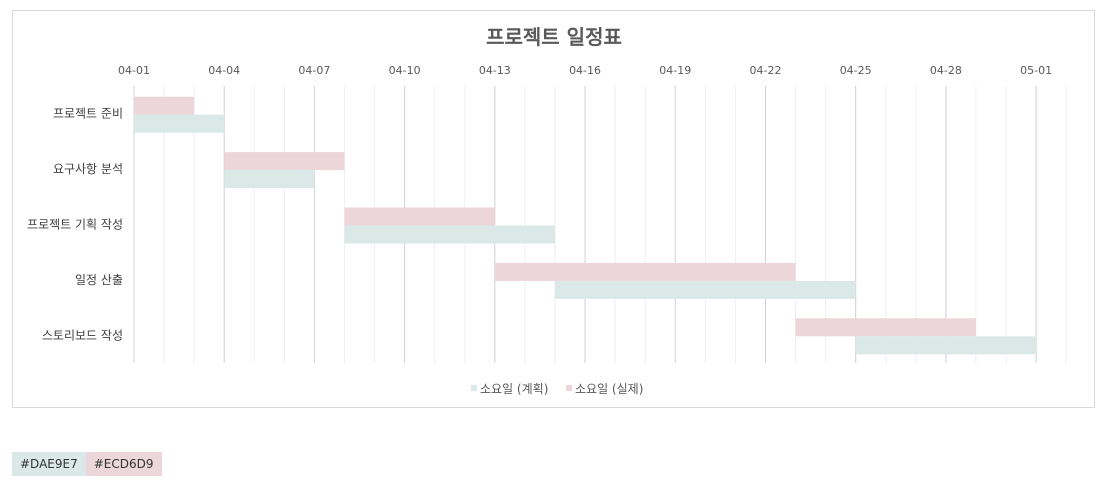  I want to click on category-label: 일정 산출, so click(99, 280).